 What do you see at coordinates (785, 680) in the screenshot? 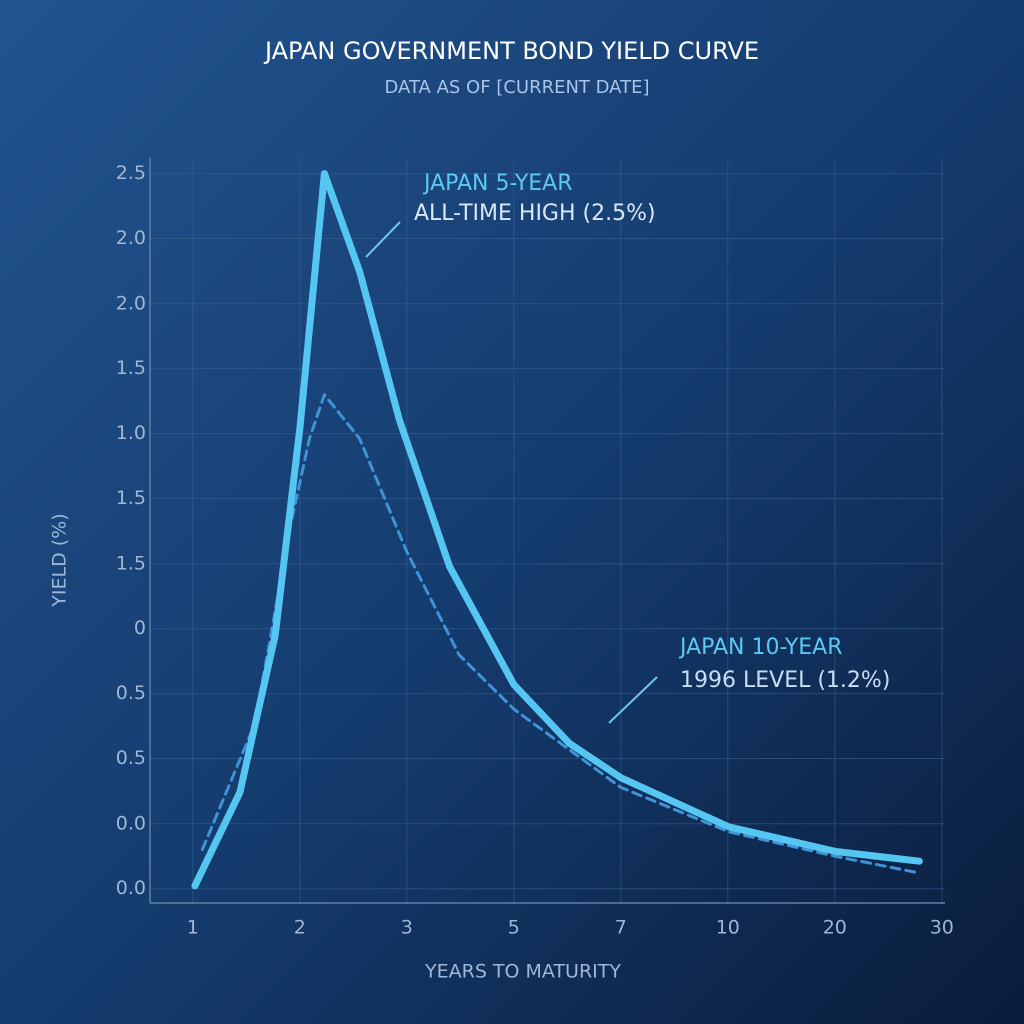
I see `annotation: 1996 LEVEL (1.2%)` at bounding box center [785, 680].